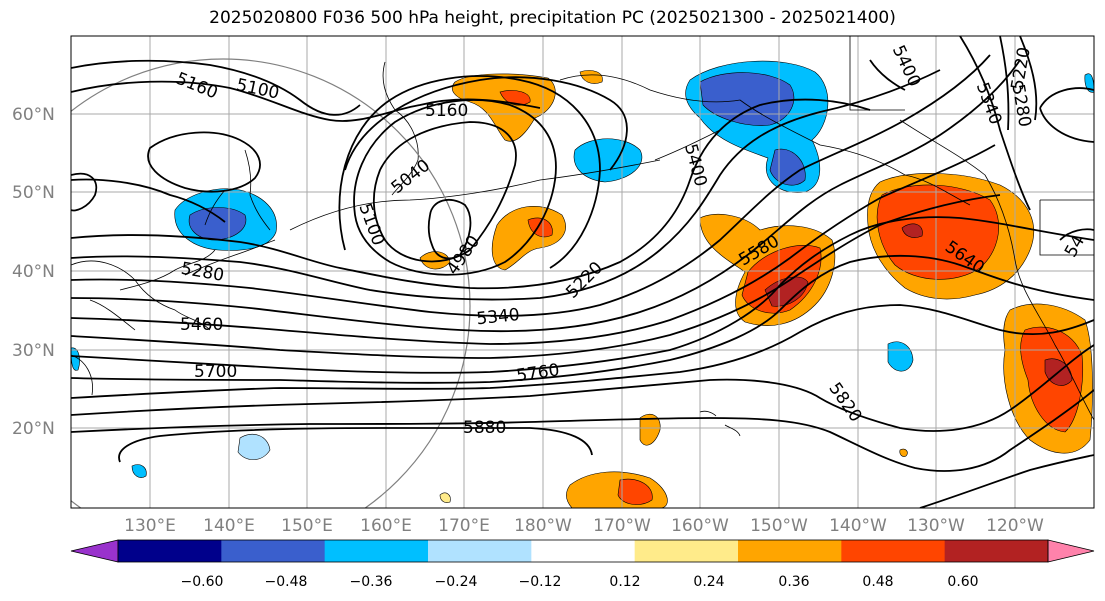  Describe the element at coordinates (503, 107) in the screenshot. I see `precip-positive-bering` at that location.